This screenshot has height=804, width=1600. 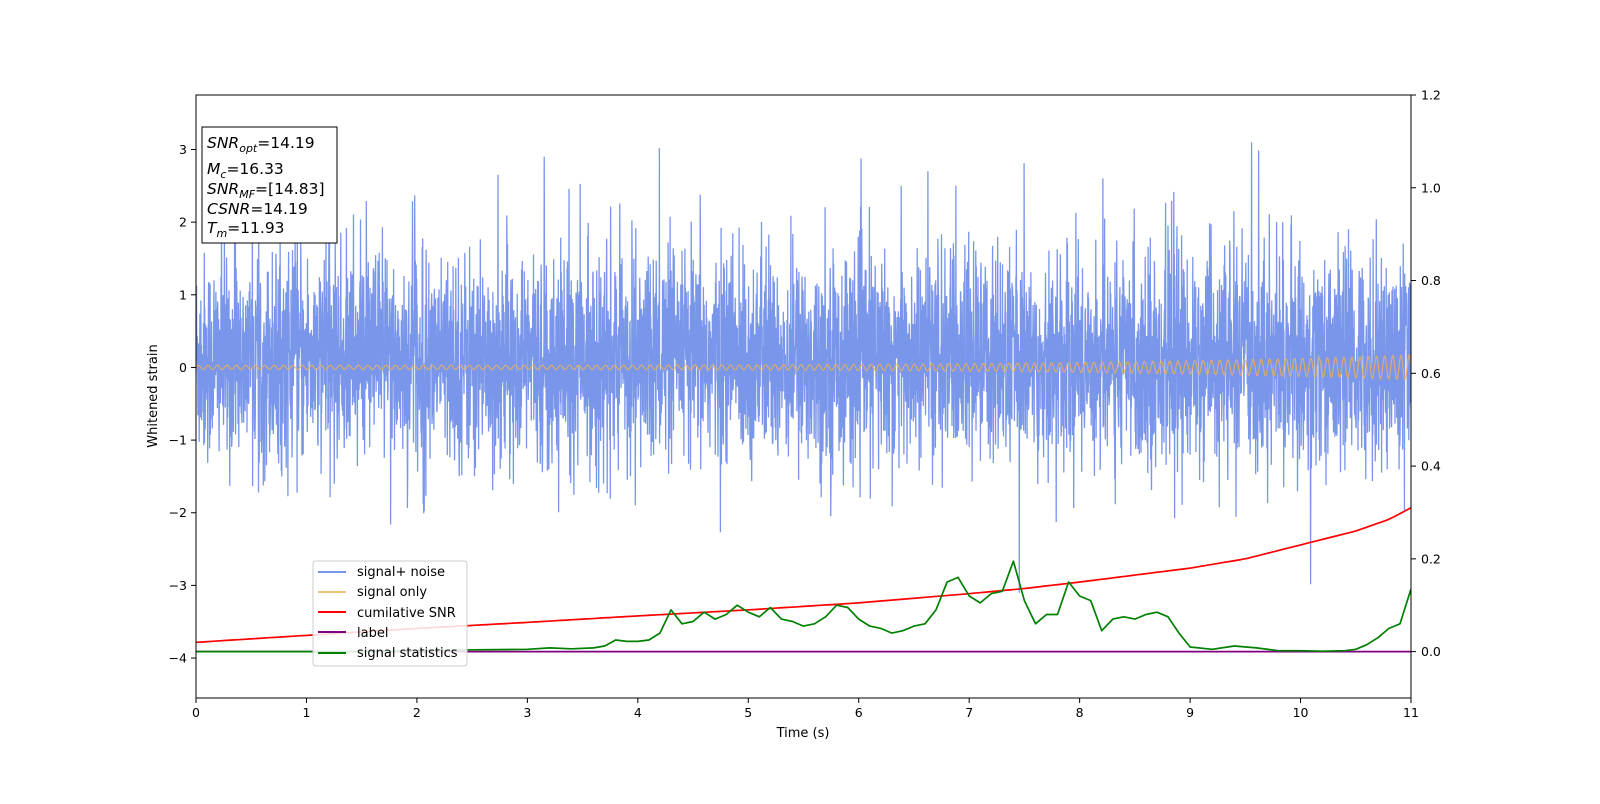 What do you see at coordinates (638, 712) in the screenshot?
I see `x-tick-label: 4` at bounding box center [638, 712].